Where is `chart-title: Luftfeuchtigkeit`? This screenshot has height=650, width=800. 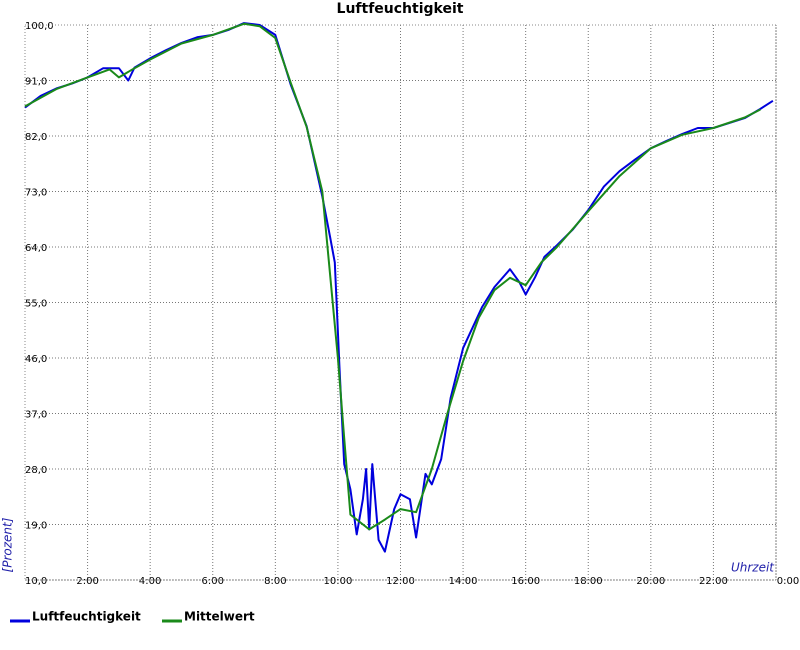 chart-title: Luftfeuchtigkeit is located at coordinates (400, 9).